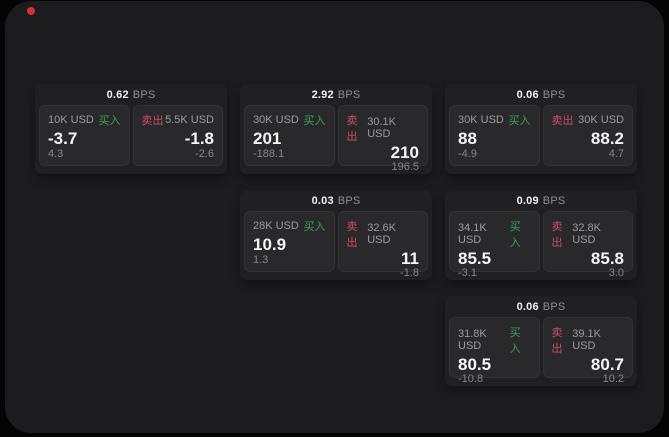  I want to click on buy-panel: 31.8K USD 买入 80.5 -10.8, so click(494, 351).